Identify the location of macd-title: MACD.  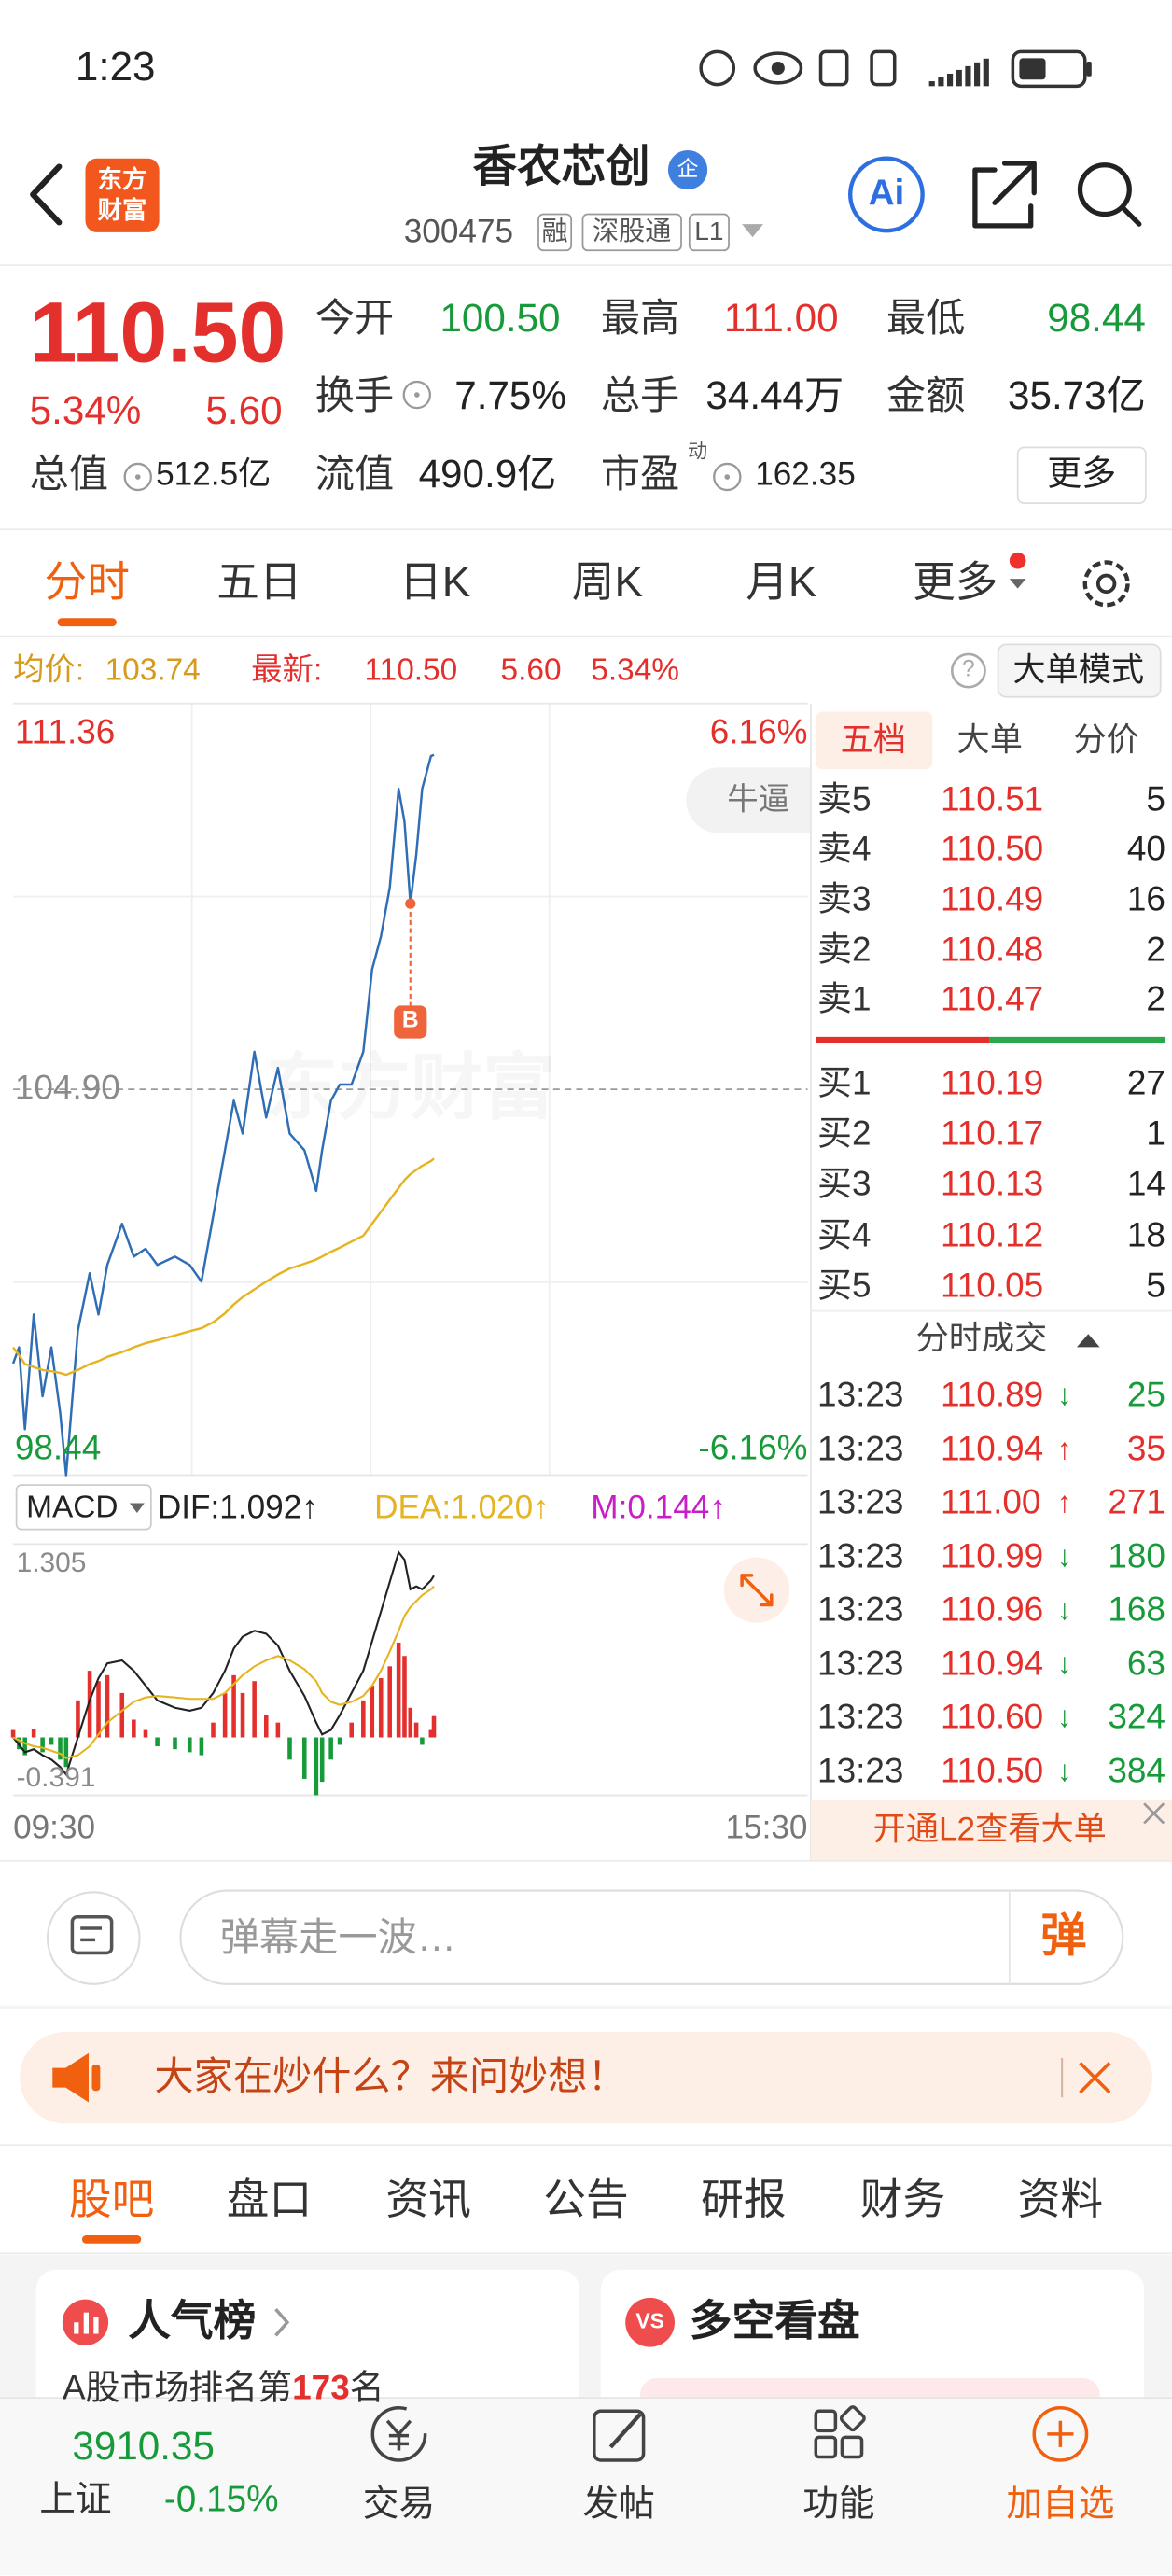
(72, 1507).